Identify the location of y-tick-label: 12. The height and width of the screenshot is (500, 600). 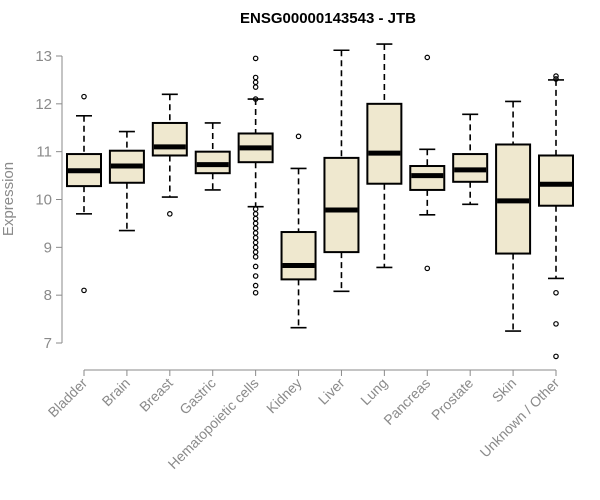
(43, 104).